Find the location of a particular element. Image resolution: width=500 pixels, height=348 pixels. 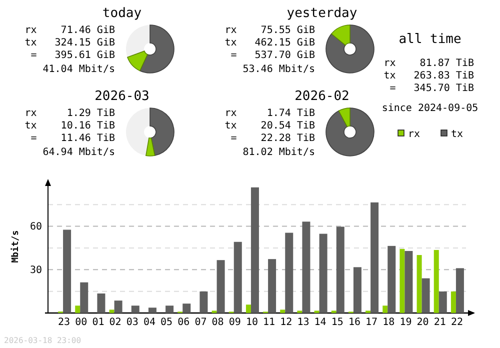

text: rx 81.87 TiB is located at coordinates (429, 63).